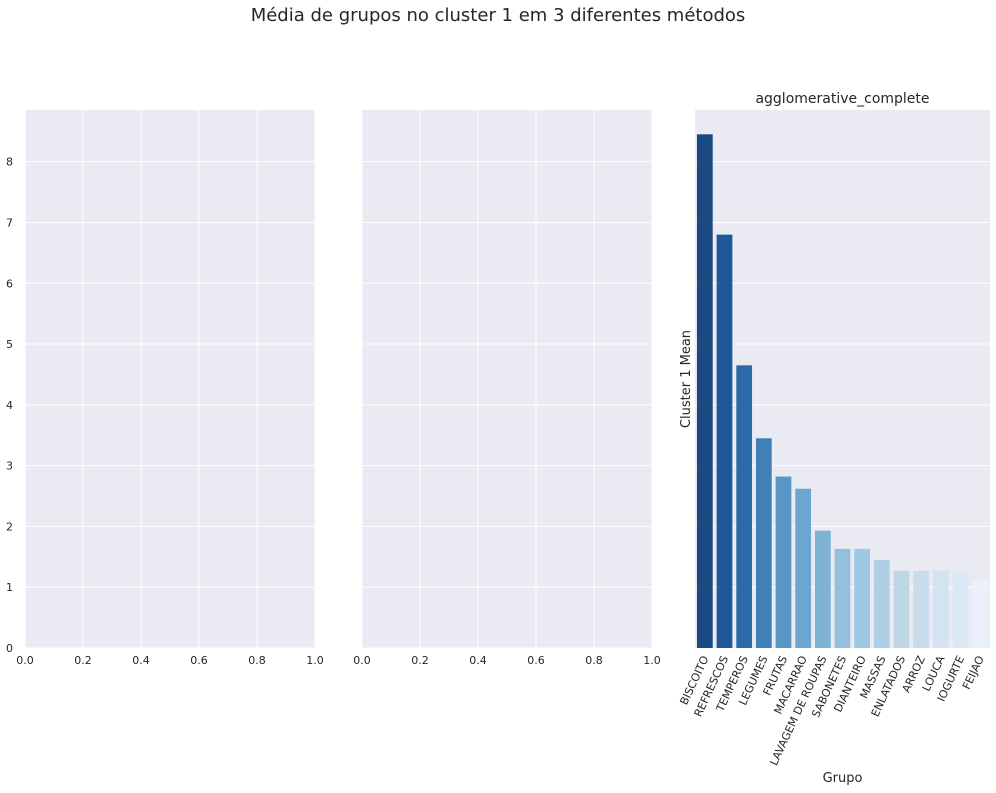 The width and height of the screenshot is (996, 793). What do you see at coordinates (9, 222) in the screenshot?
I see `y-tick-label: 7` at bounding box center [9, 222].